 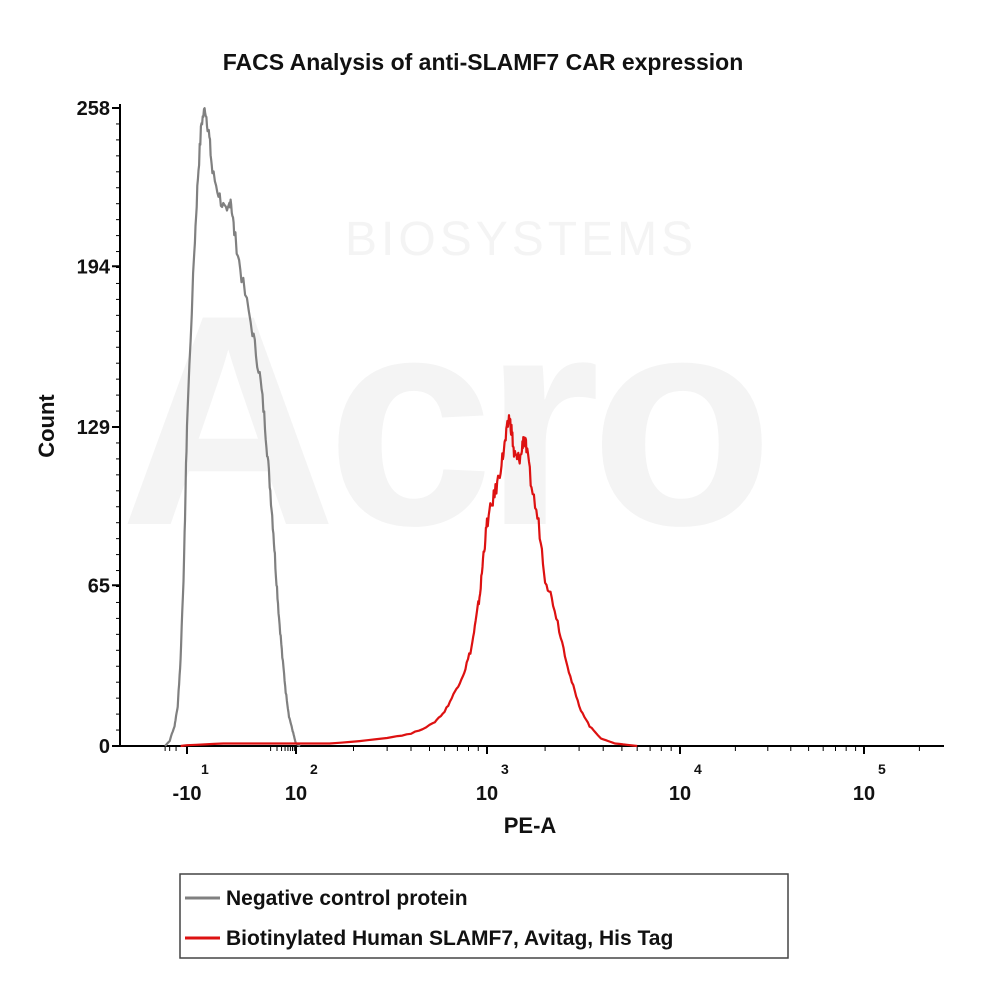 What do you see at coordinates (205, 769) in the screenshot?
I see `x-tick-exponent: 1` at bounding box center [205, 769].